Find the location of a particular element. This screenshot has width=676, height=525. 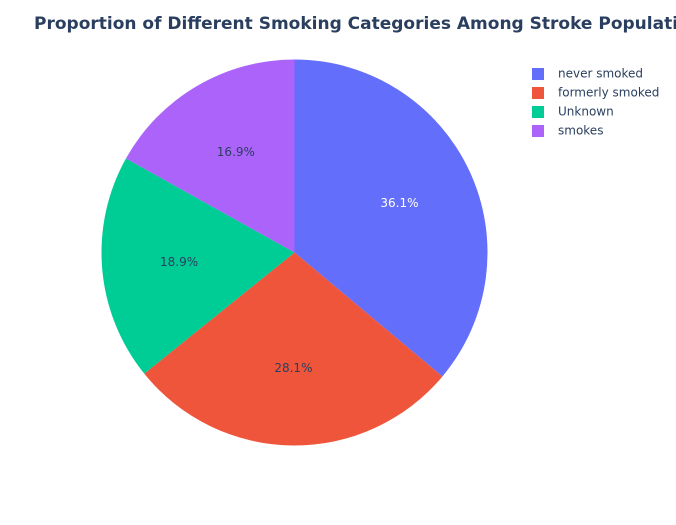

legend-label-smokes: smokes is located at coordinates (580, 131).